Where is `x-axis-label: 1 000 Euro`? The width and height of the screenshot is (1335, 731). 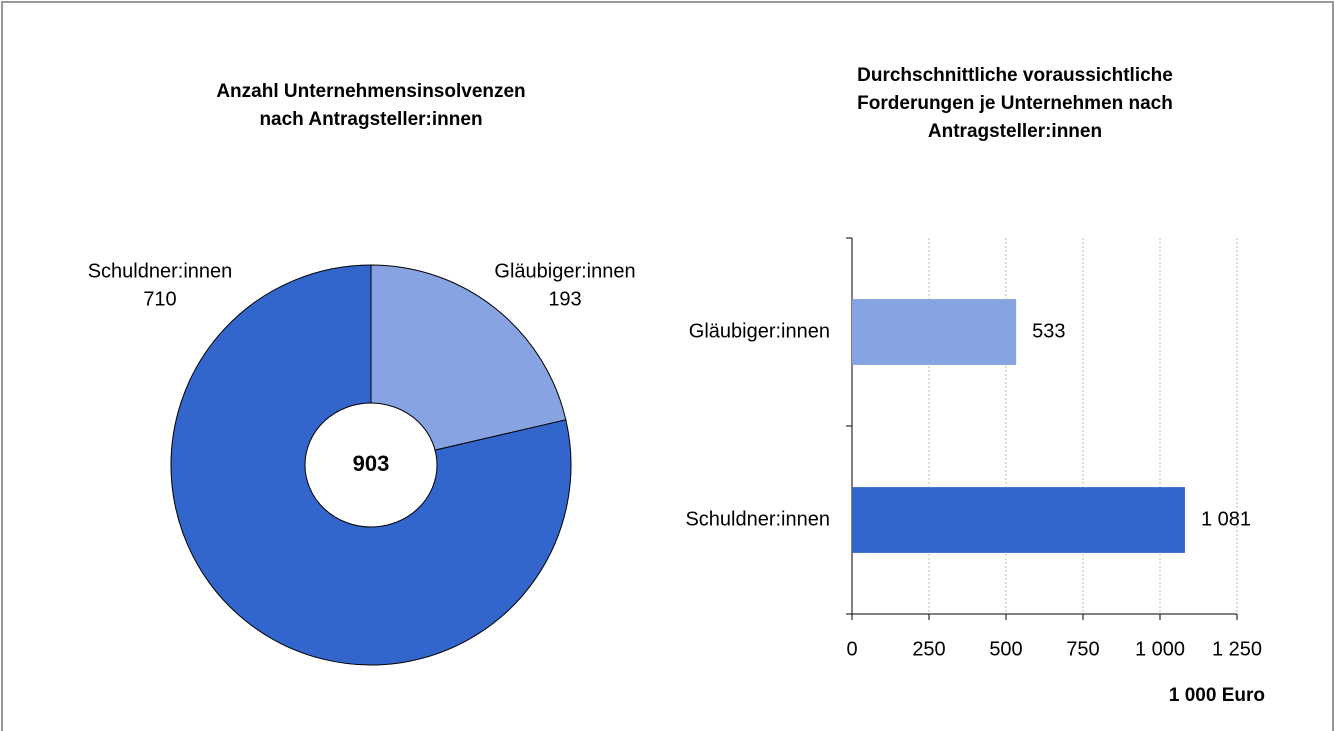
x-axis-label: 1 000 Euro is located at coordinates (1217, 695).